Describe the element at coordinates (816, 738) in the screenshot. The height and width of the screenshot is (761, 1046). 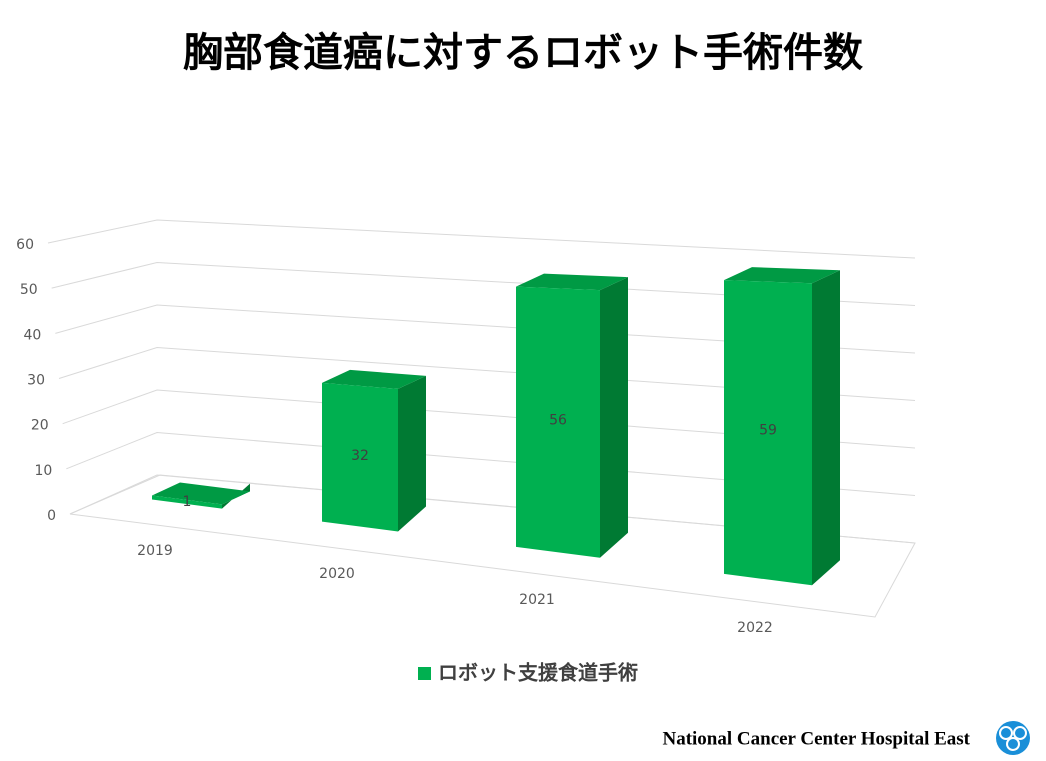
I see `footer: National Cancer Center Hospital East` at that location.